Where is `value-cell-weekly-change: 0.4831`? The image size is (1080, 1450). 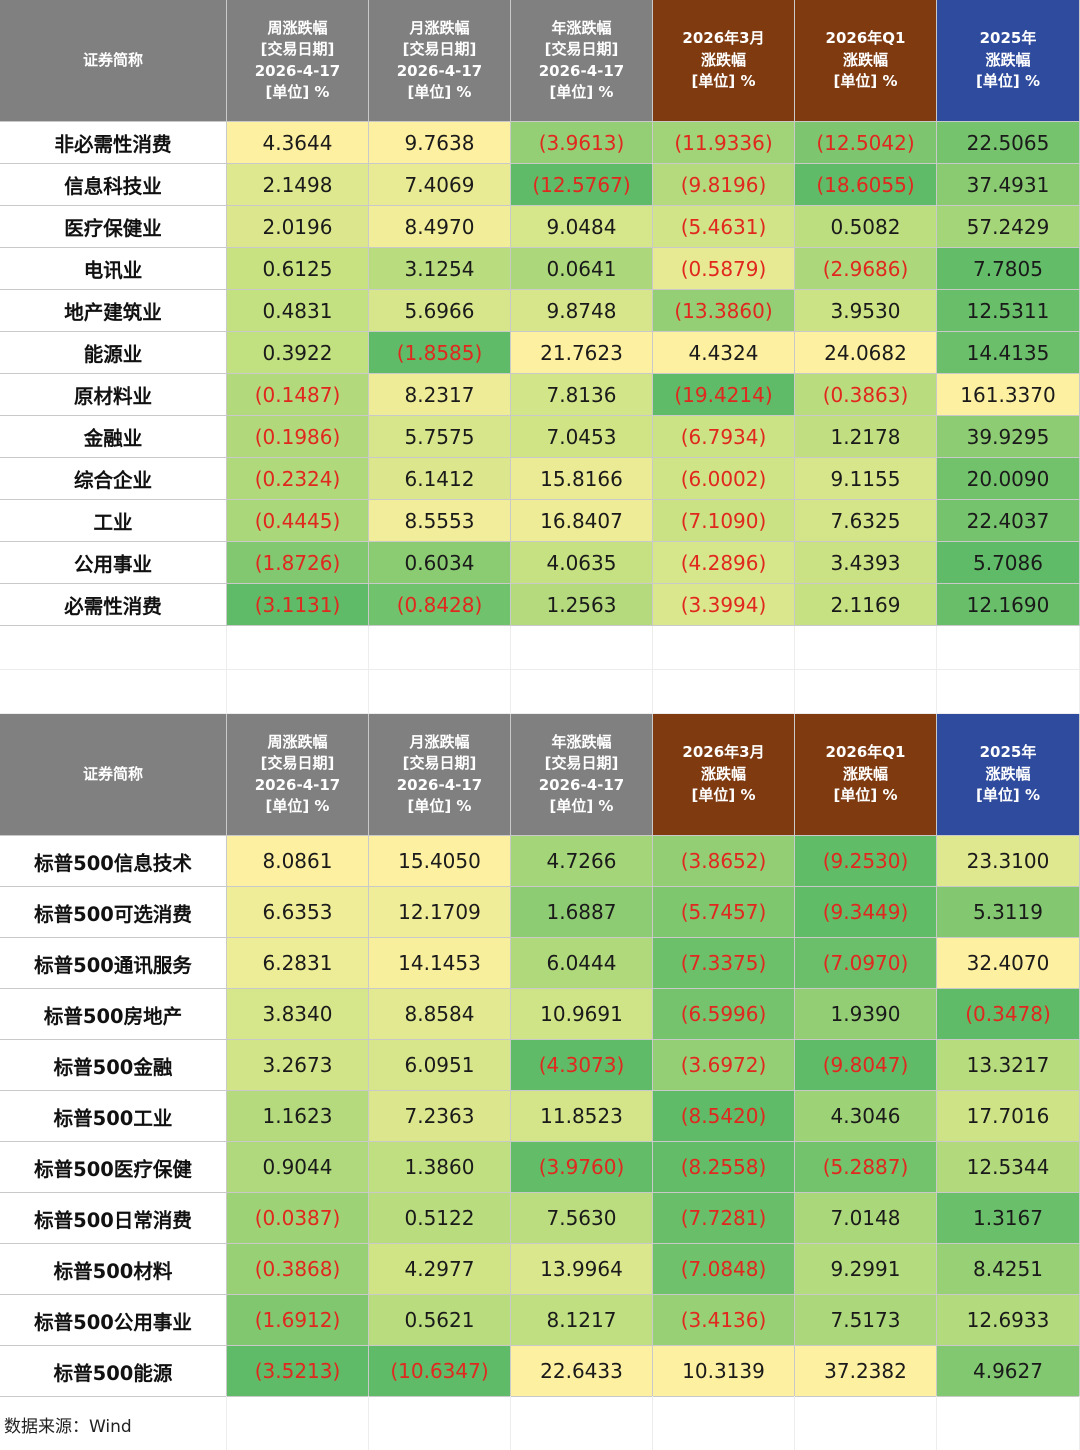
value-cell-weekly-change: 0.4831 is located at coordinates (298, 311).